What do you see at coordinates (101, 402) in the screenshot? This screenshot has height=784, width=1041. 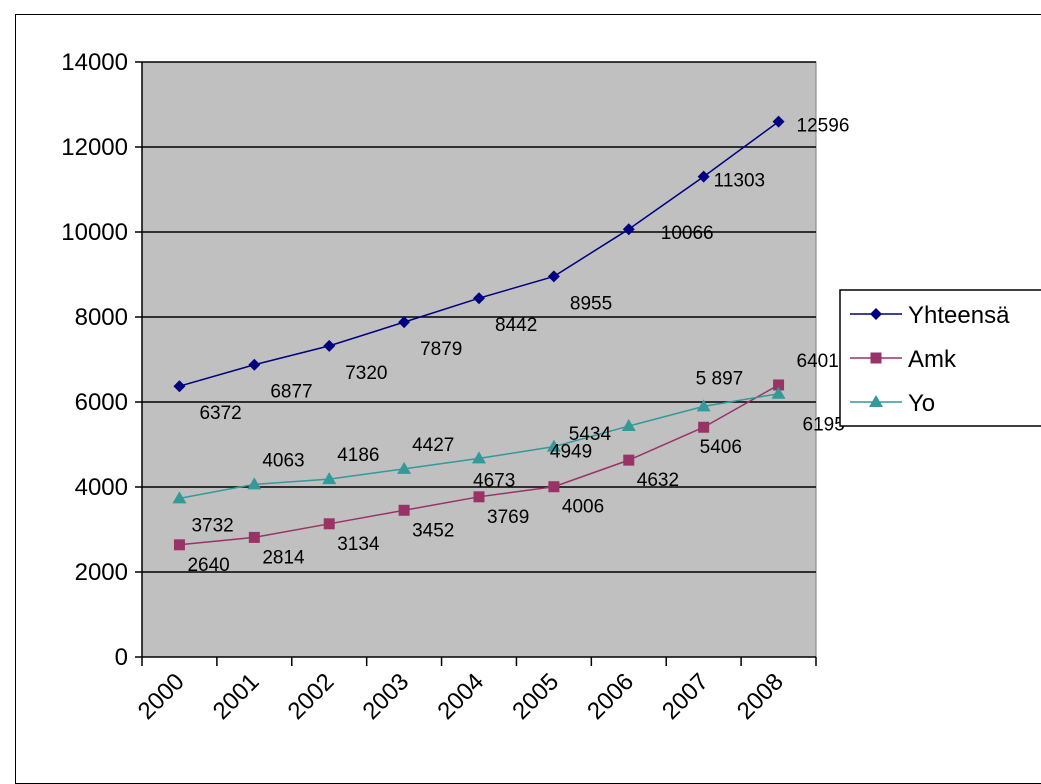 I see `y-tick-label: 6000` at bounding box center [101, 402].